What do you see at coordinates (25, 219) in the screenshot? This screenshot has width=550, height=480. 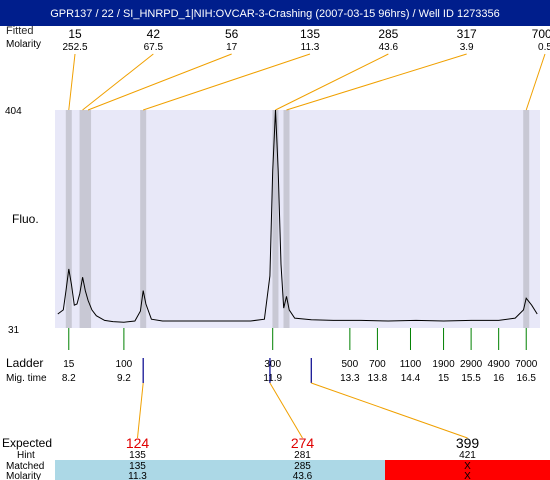 I see `y-axis-label: Fluo.` at bounding box center [25, 219].